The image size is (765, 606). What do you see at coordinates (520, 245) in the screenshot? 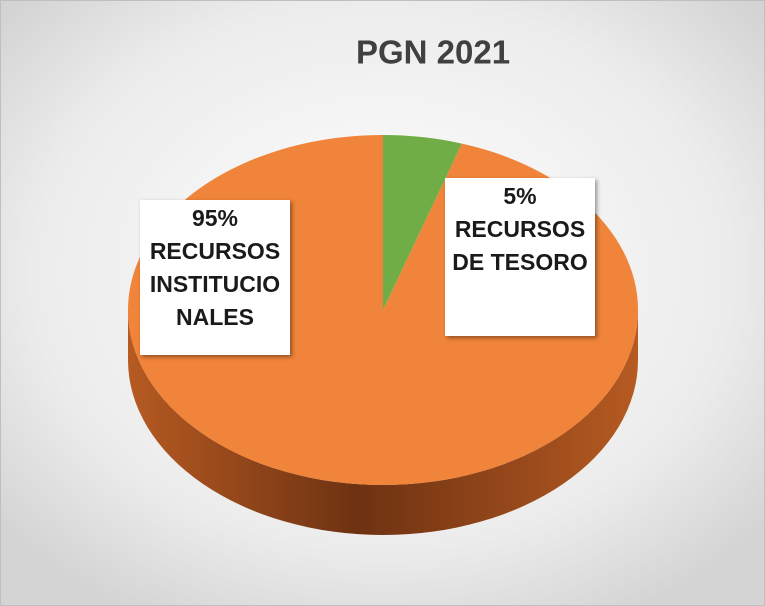
I see `label-category: RECURSOS DE TESORO` at bounding box center [520, 245].